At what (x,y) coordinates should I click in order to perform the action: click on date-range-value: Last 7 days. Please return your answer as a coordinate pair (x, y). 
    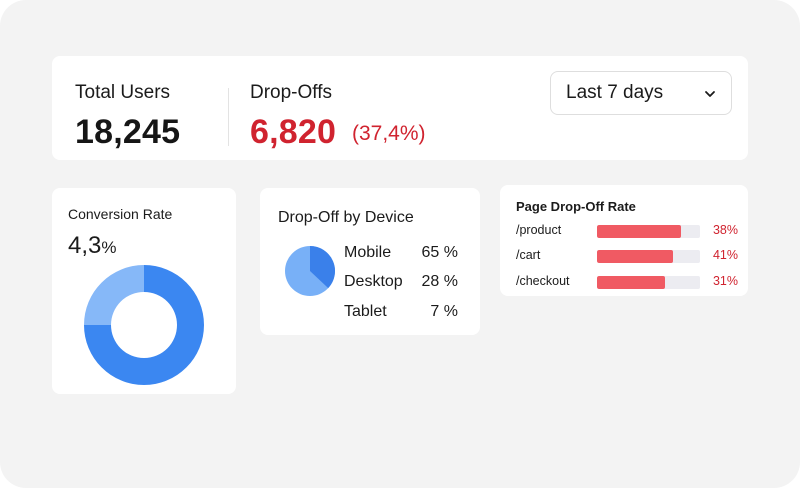
    Looking at the image, I should click on (615, 92).